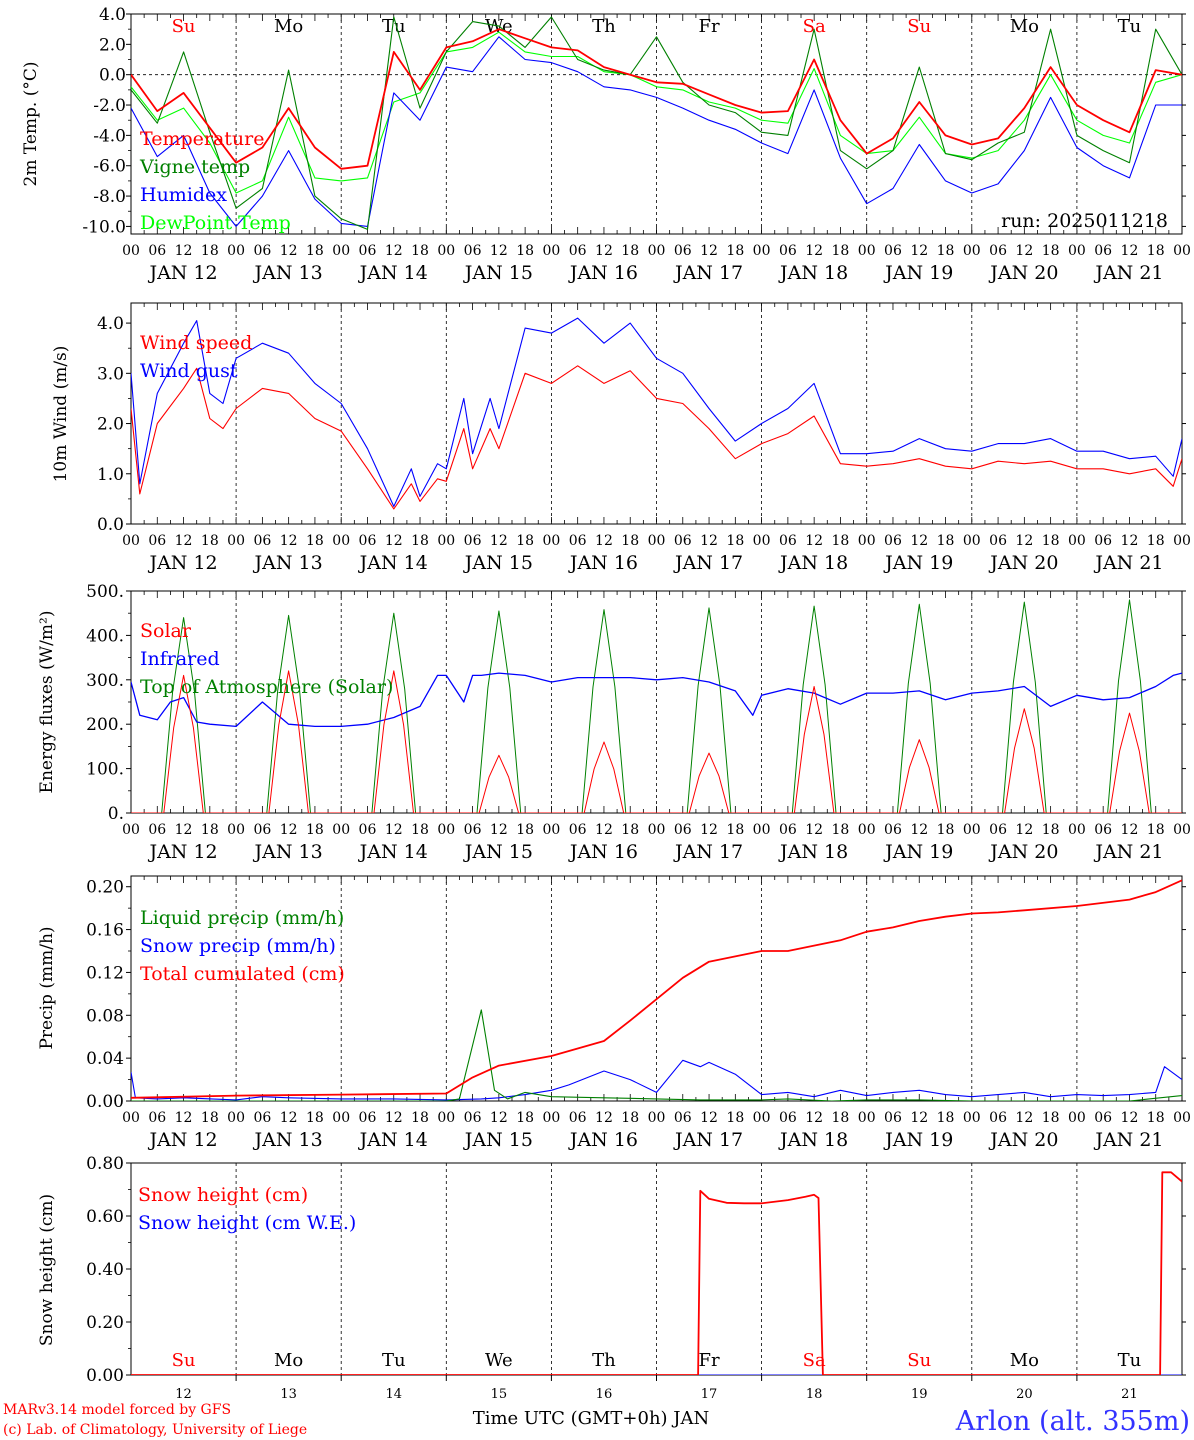 The image size is (1194, 1440). What do you see at coordinates (242, 974) in the screenshot?
I see `legend-entry: Total cumulated (cm)` at bounding box center [242, 974].